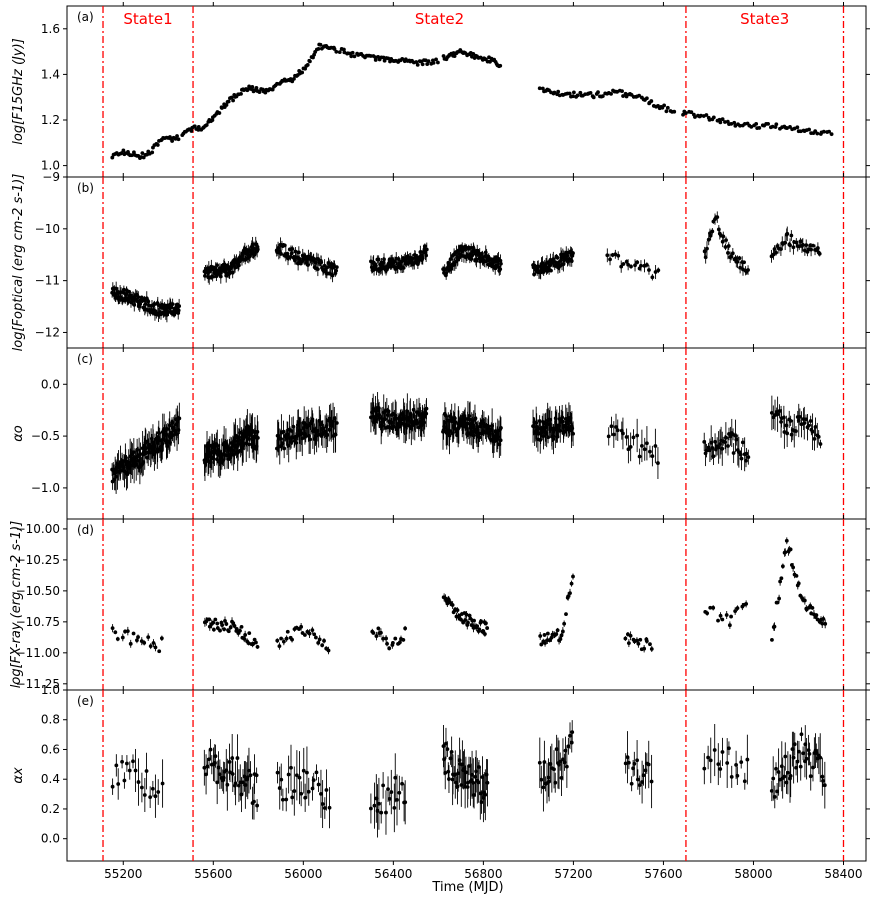  I want to click on y-tick-label: 0.4, so click(50, 779).